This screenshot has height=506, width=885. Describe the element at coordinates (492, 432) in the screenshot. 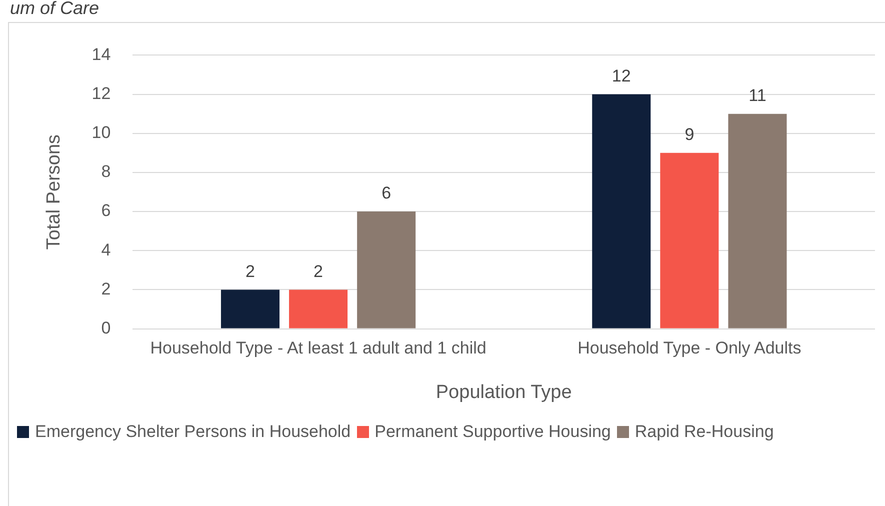

I see `legend-label: Permanent Supportive Housing` at that location.